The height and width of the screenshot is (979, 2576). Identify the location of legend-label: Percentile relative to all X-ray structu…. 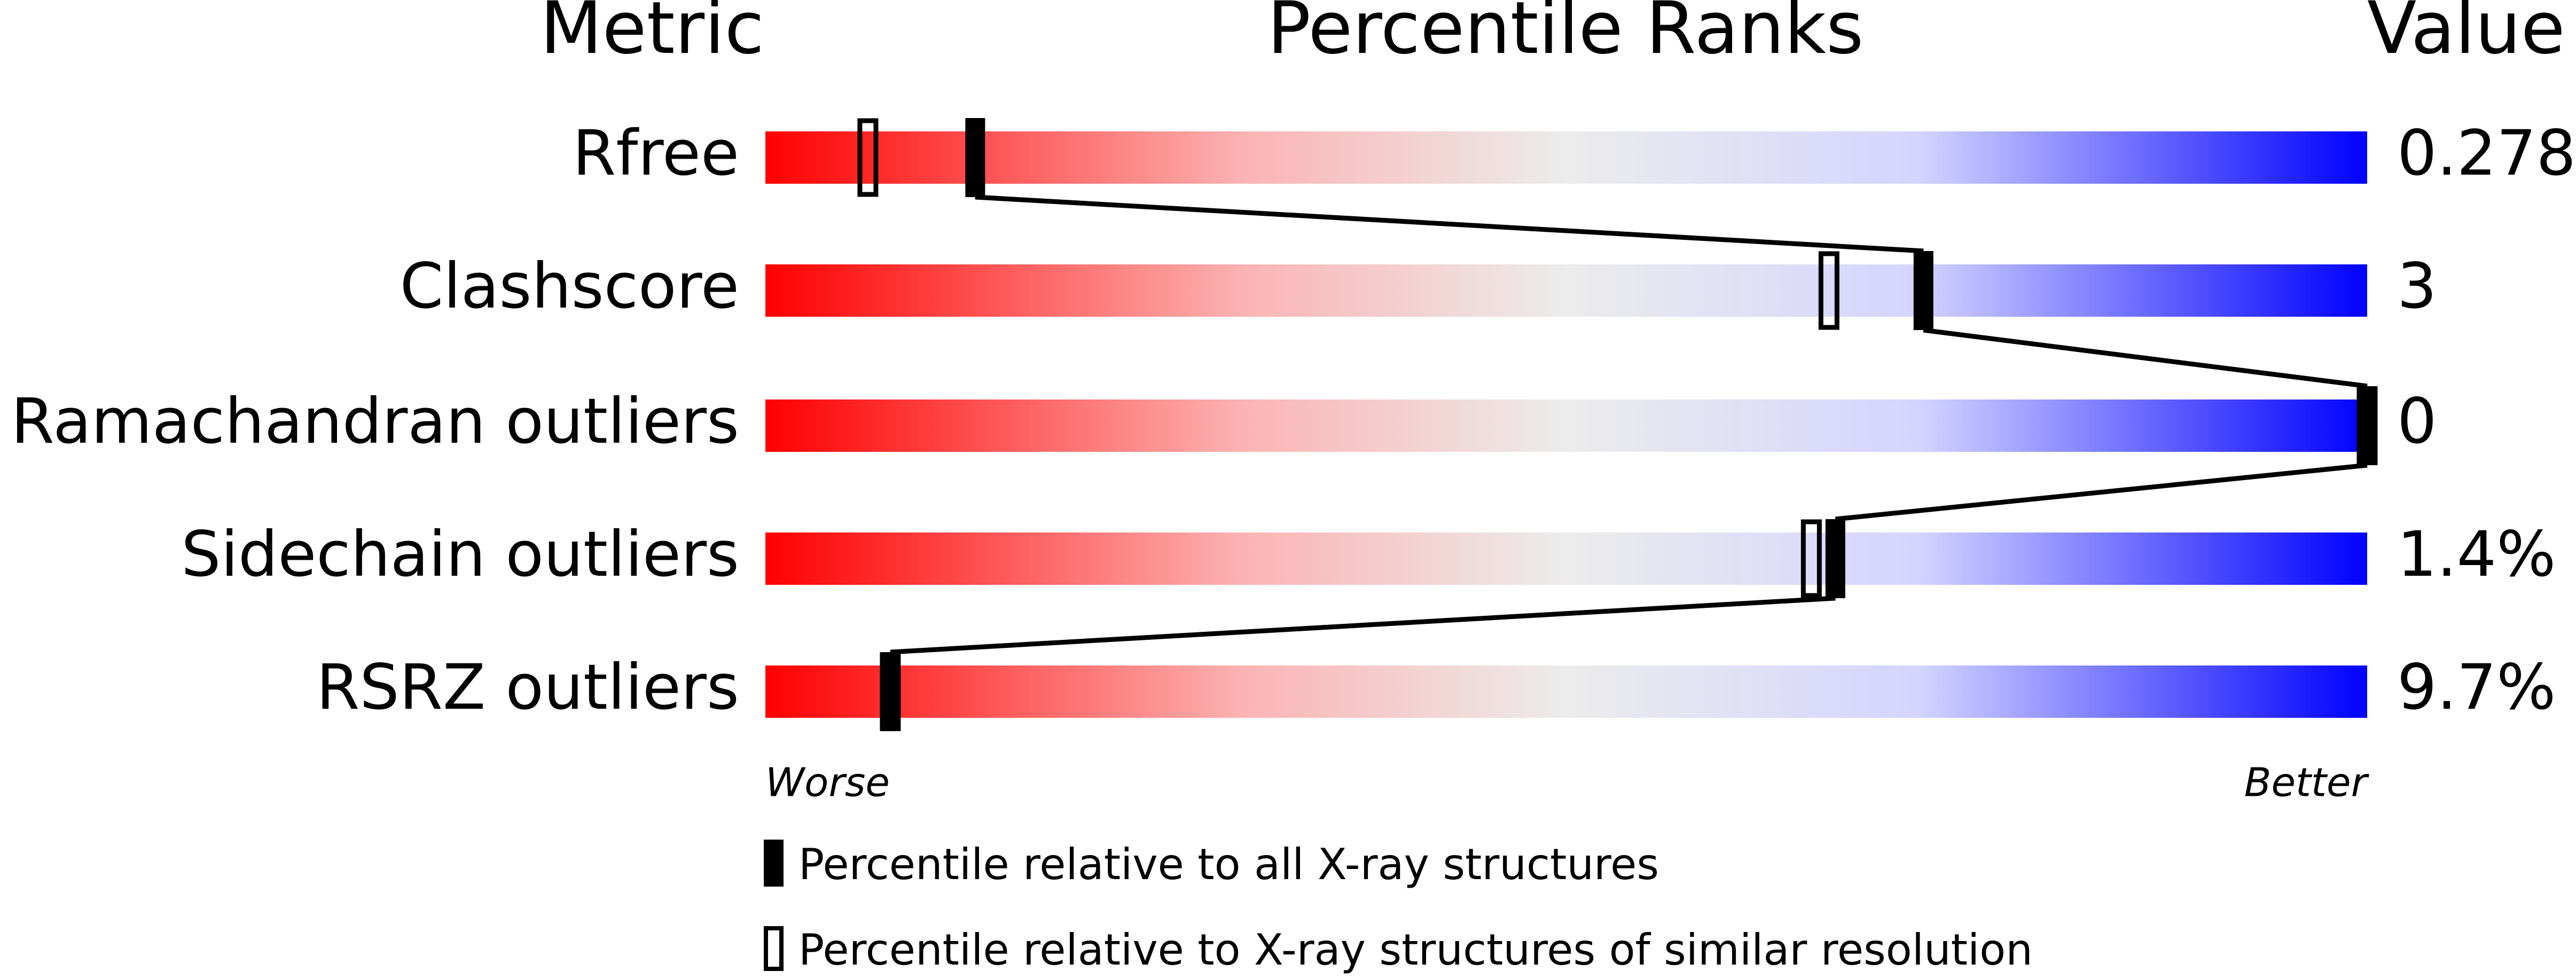
(1228, 864).